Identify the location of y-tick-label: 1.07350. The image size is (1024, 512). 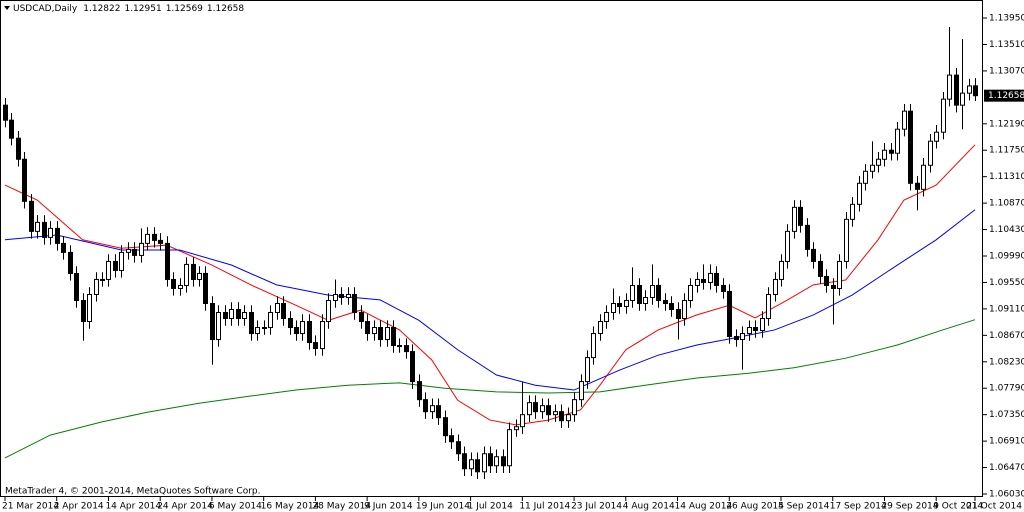
(1006, 415).